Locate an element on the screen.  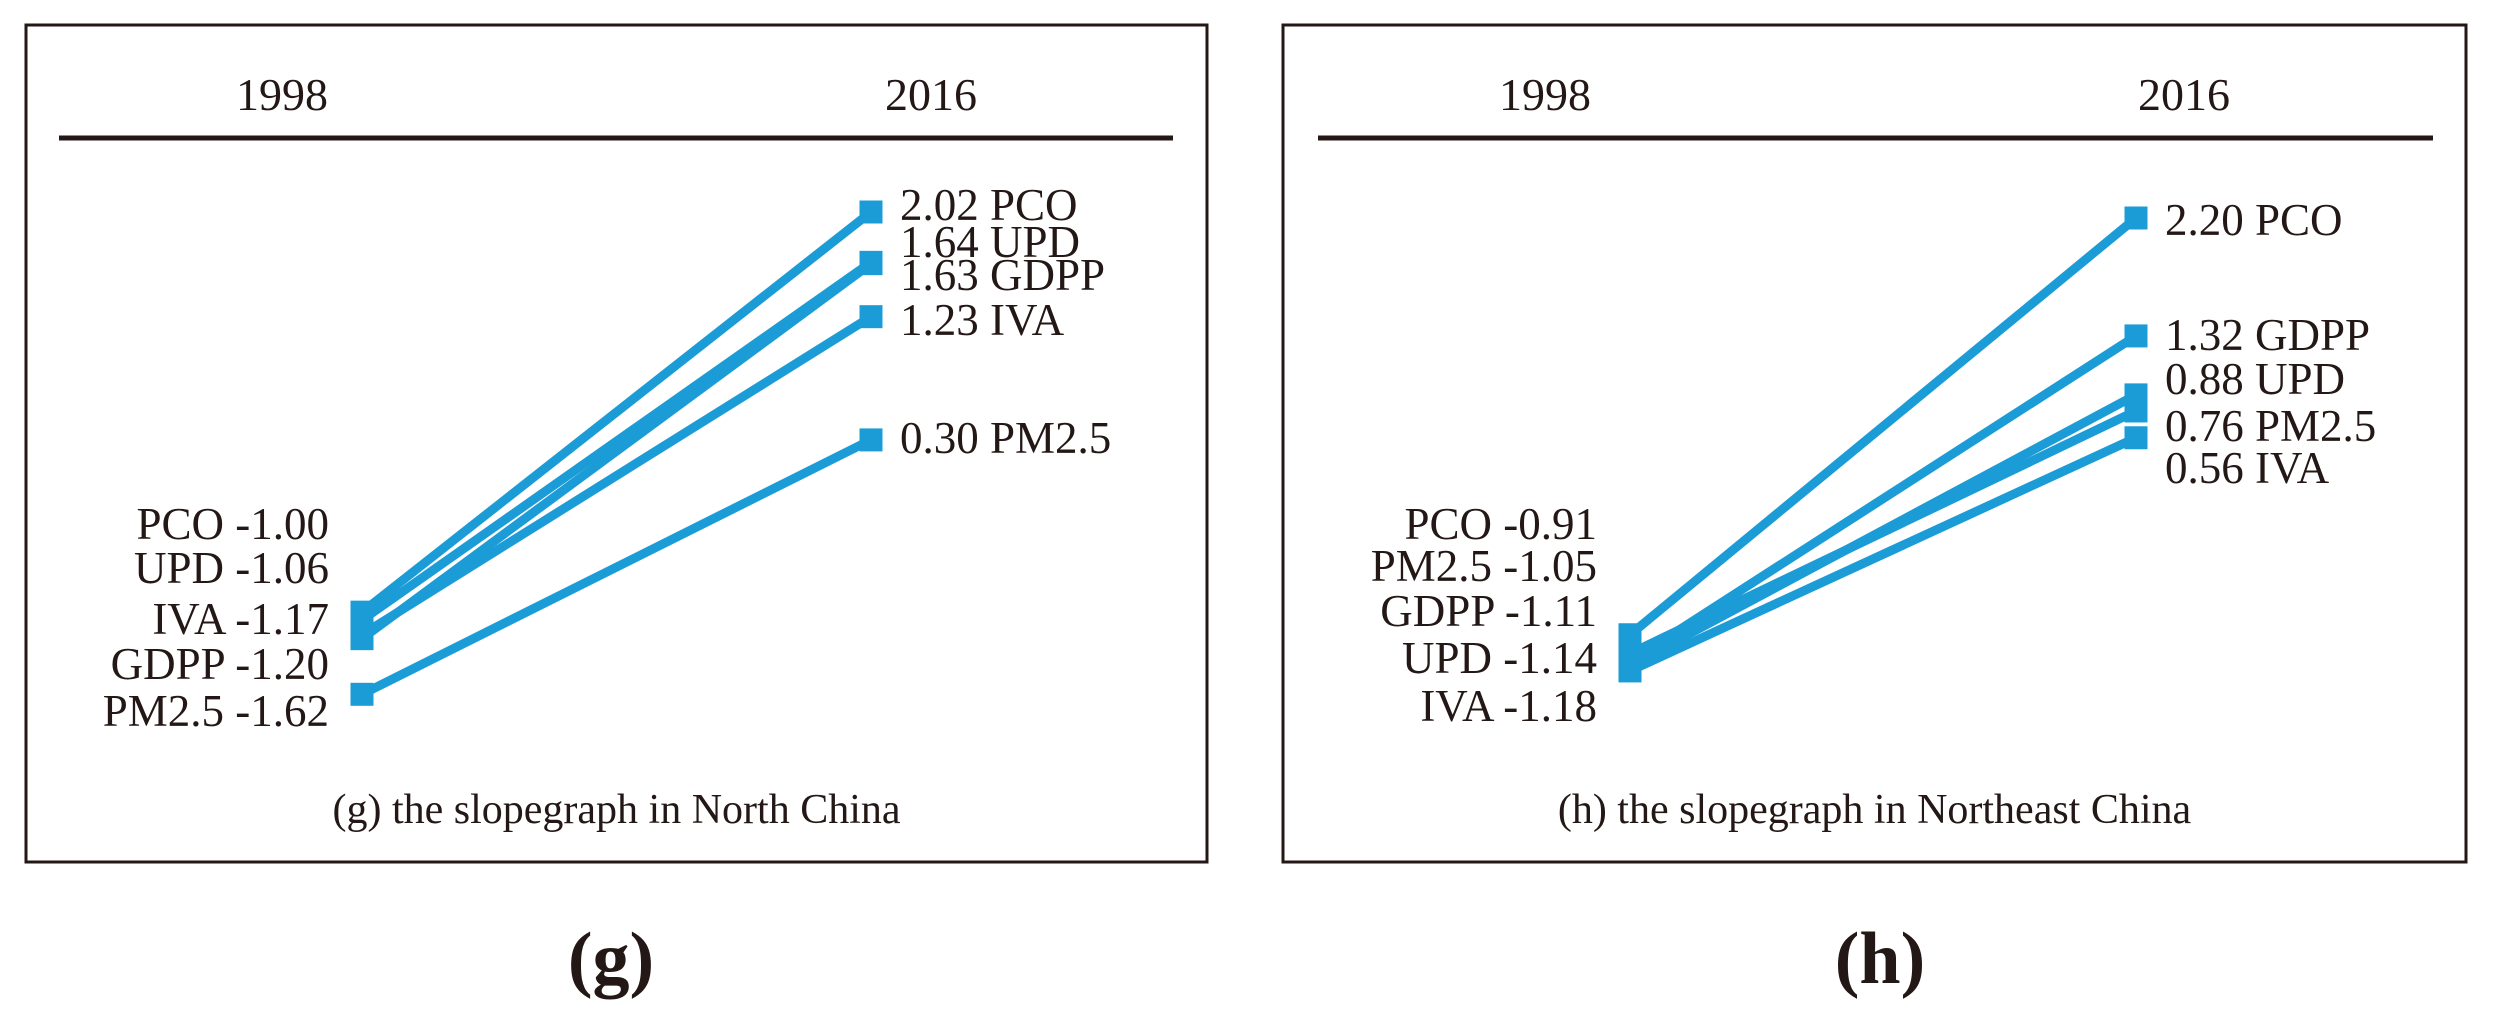
point-label-right-PCO: 2.20 PCO is located at coordinates (2254, 220).